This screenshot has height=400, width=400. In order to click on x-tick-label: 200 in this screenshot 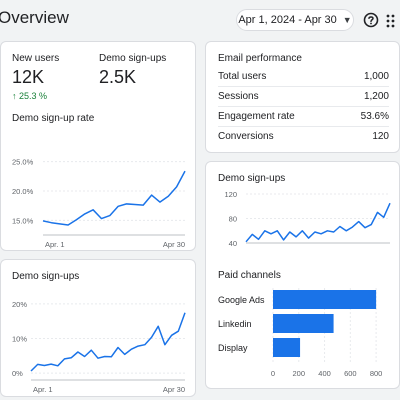, I will do `click(299, 373)`.